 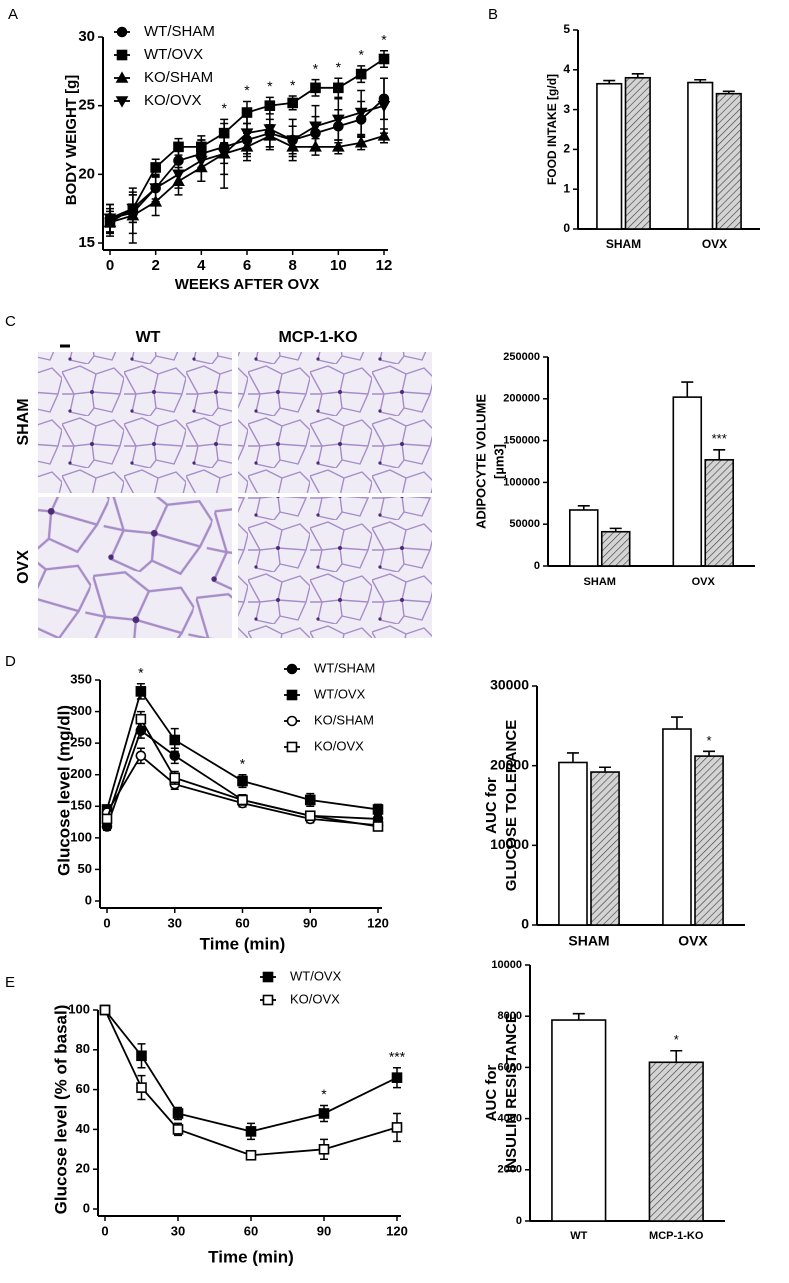 I want to click on y-tick-label: 30, so click(x=86, y=36).